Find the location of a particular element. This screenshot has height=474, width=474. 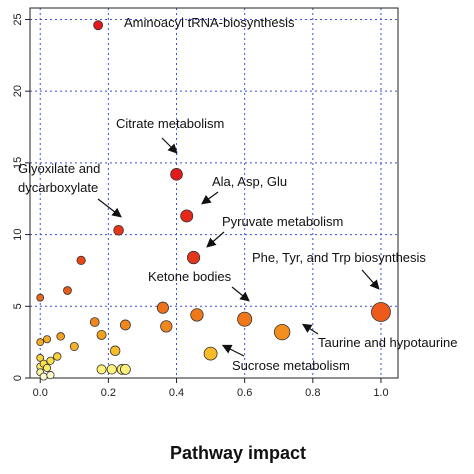

x-tick-label-2: 0.4 is located at coordinates (176, 393).